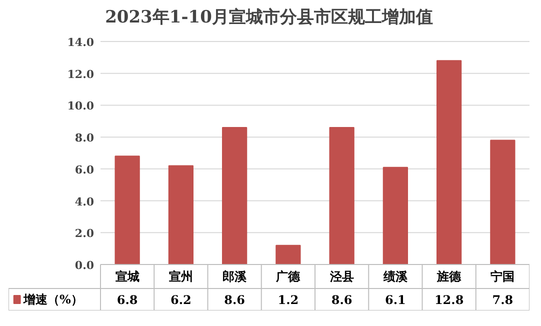  What do you see at coordinates (235, 277) in the screenshot?
I see `x-tick-label: 郎溪` at bounding box center [235, 277].